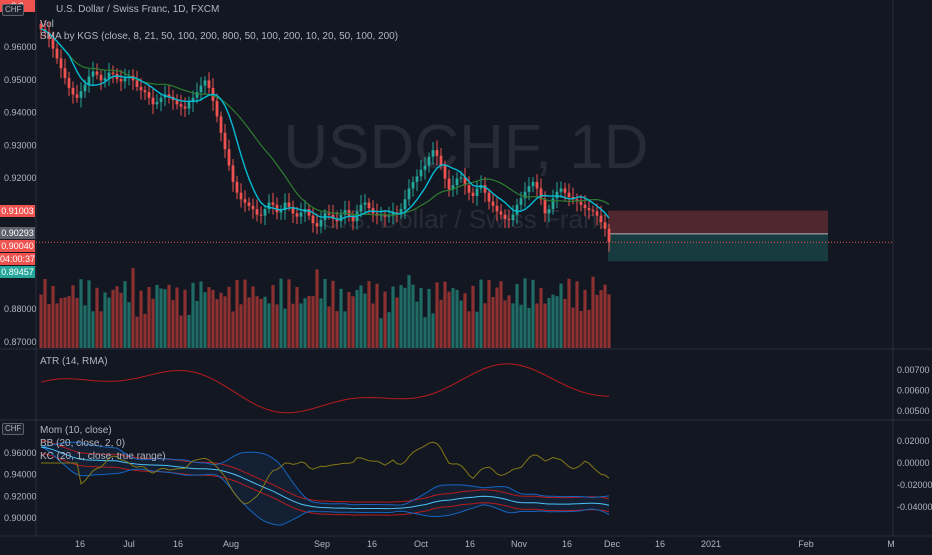 This screenshot has width=932, height=555. I want to click on chart-title: U.S. Dollar / Swiss Franc, 1D, FXCM, so click(138, 9).